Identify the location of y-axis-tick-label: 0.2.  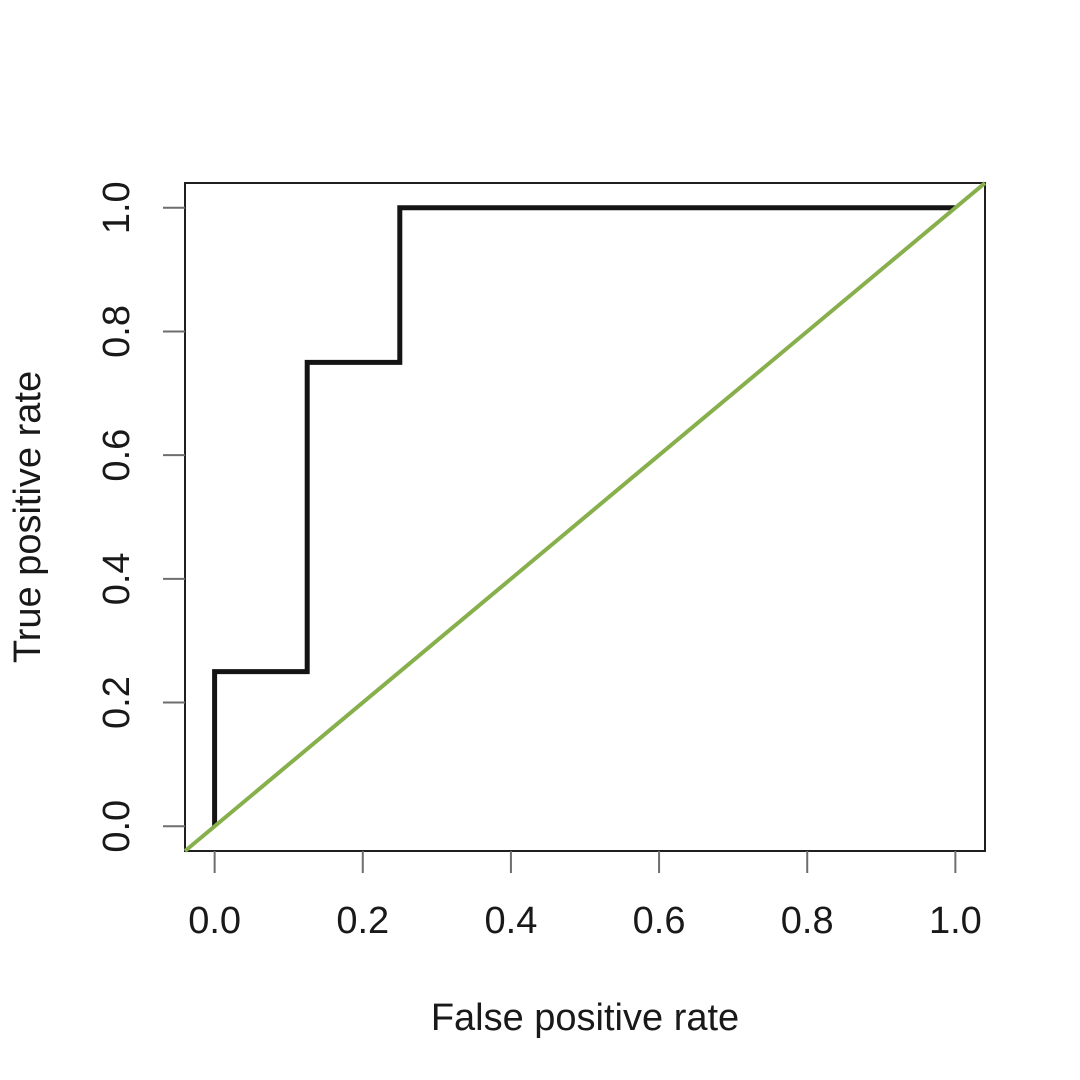
(117, 702).